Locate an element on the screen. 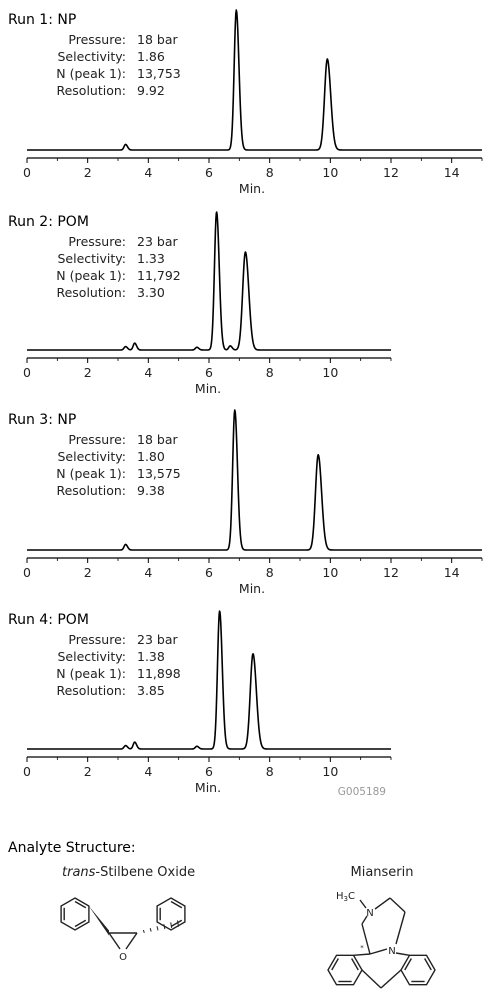 This screenshot has height=1000, width=488. structures-heading: Analyte Structure: is located at coordinates (72, 848).